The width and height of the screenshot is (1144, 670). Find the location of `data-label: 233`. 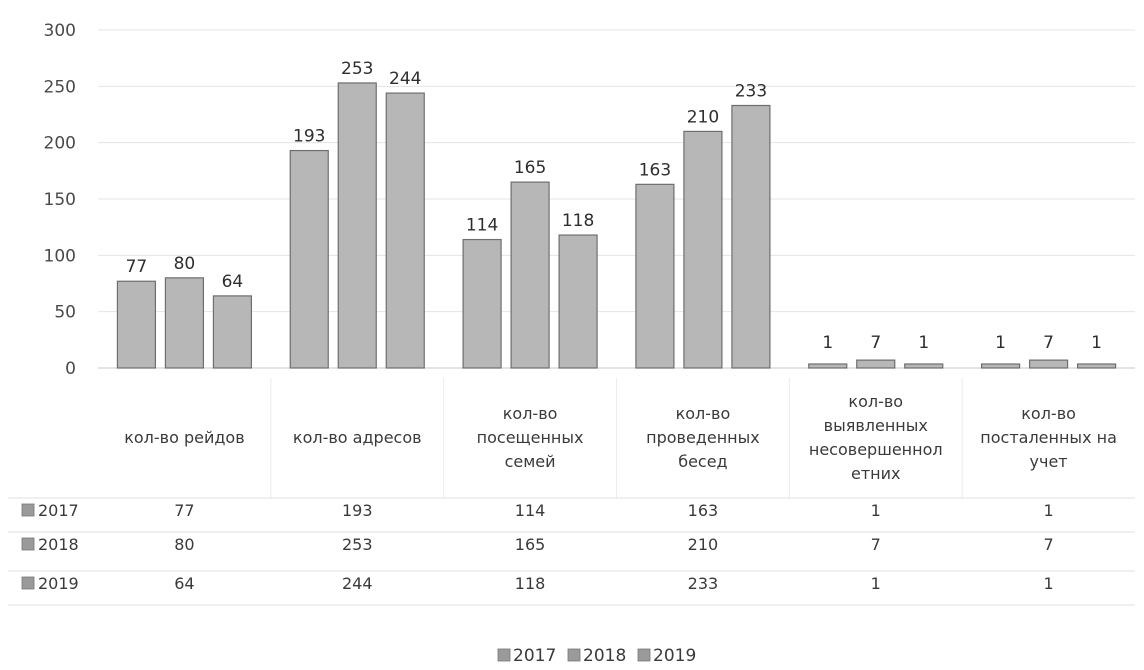

data-label: 233 is located at coordinates (751, 91).